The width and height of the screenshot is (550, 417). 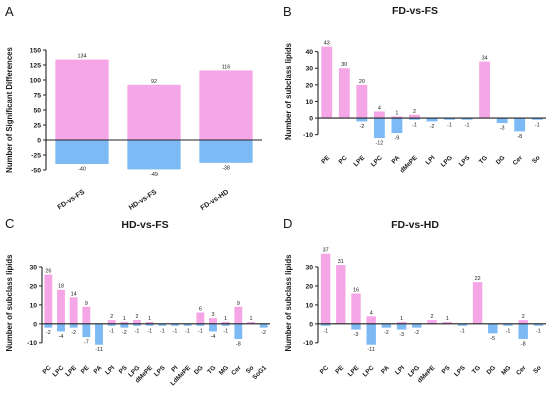 What do you see at coordinates (344, 93) in the screenshot?
I see `bar-positive-pc` at bounding box center [344, 93].